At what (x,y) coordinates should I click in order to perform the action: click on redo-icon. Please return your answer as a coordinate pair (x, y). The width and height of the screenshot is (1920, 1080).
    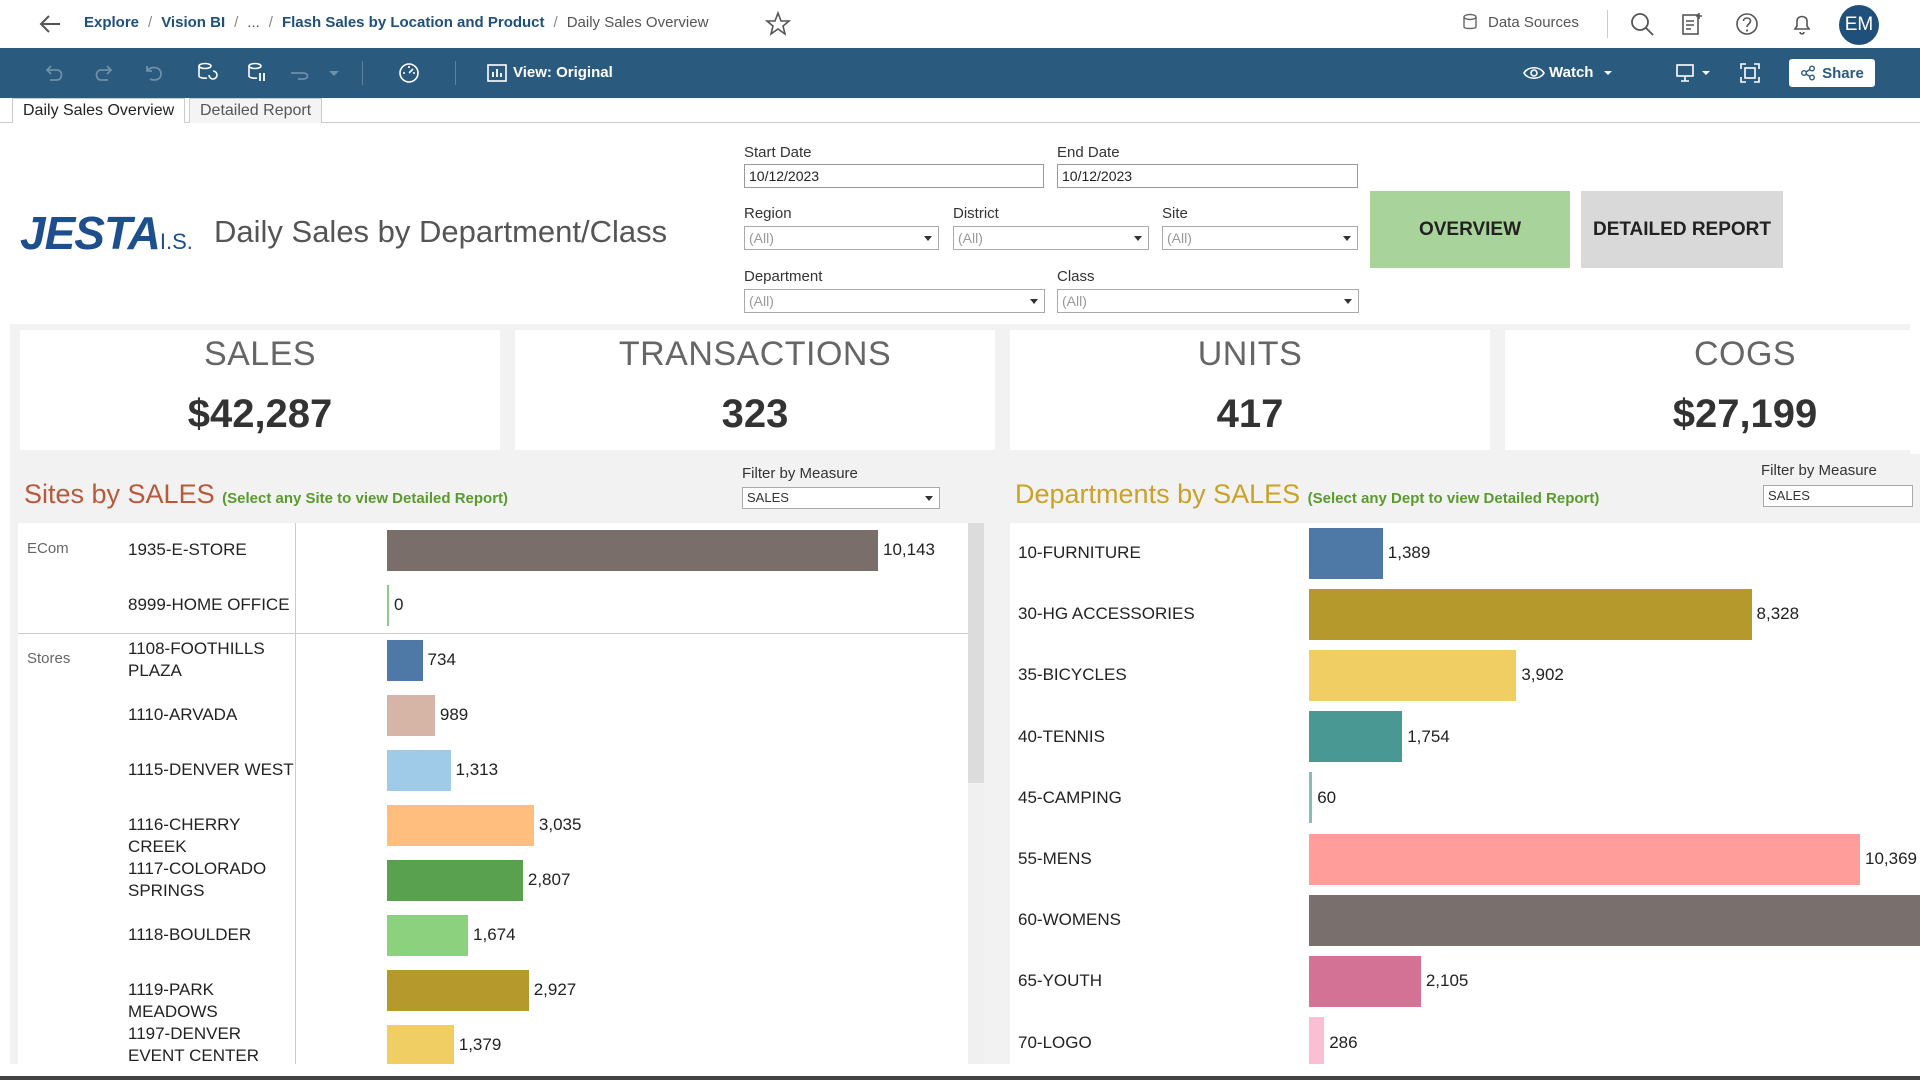
    Looking at the image, I should click on (104, 73).